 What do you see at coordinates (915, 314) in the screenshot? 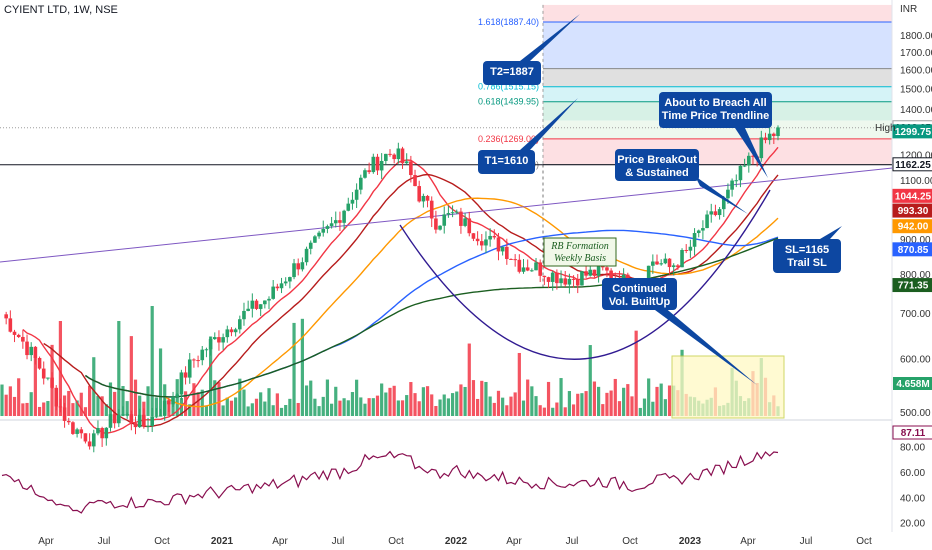
I see `price-tick-label: 700.00` at bounding box center [915, 314].